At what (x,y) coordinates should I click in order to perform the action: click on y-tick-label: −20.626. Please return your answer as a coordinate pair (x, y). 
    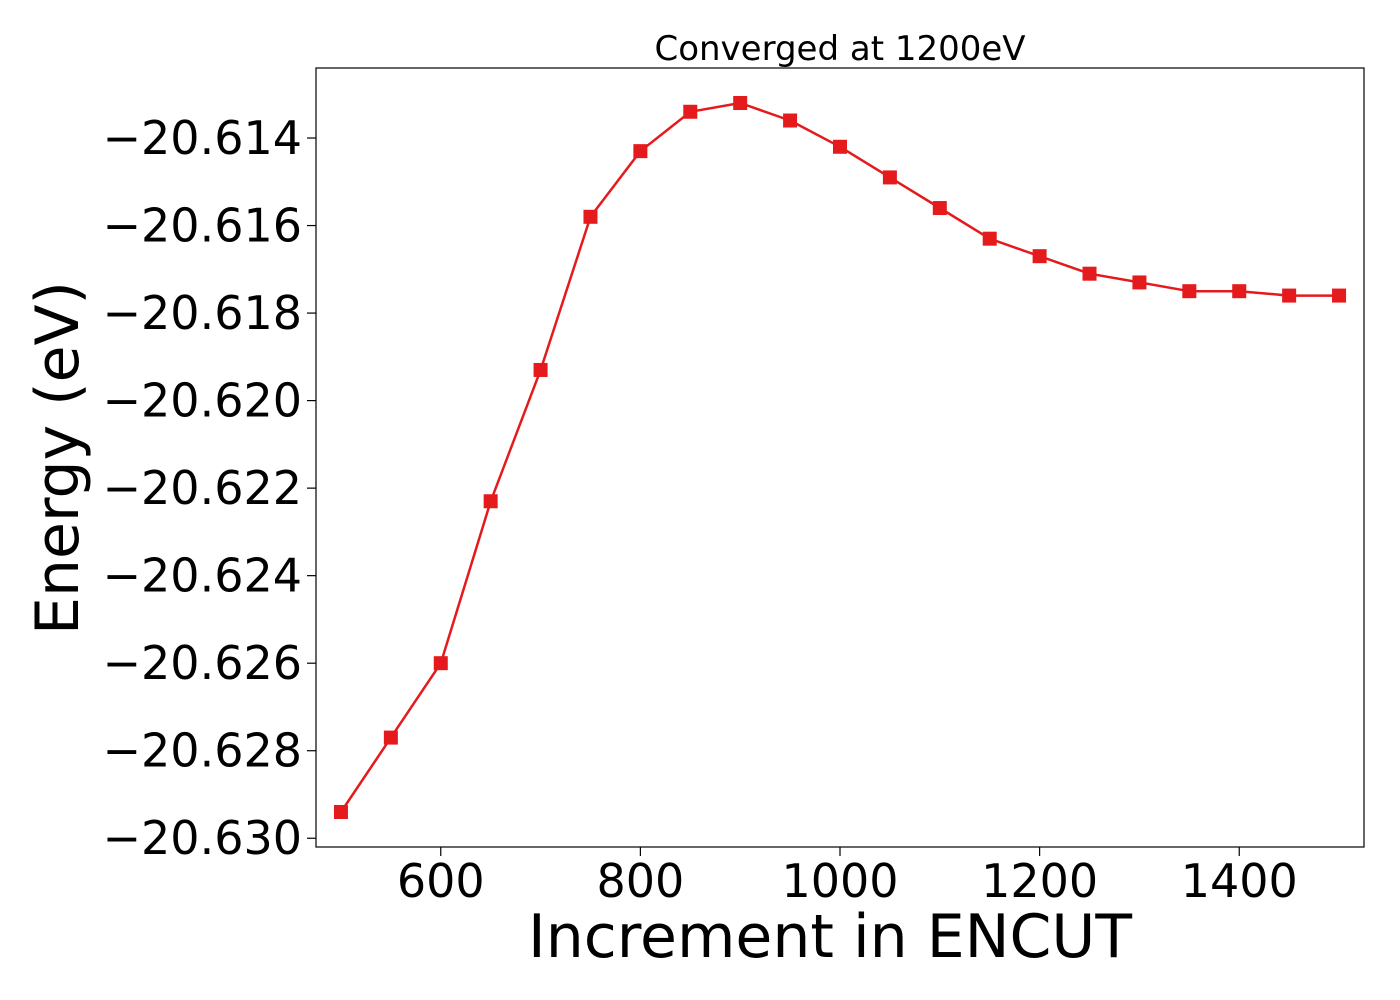
    Looking at the image, I should click on (203, 663).